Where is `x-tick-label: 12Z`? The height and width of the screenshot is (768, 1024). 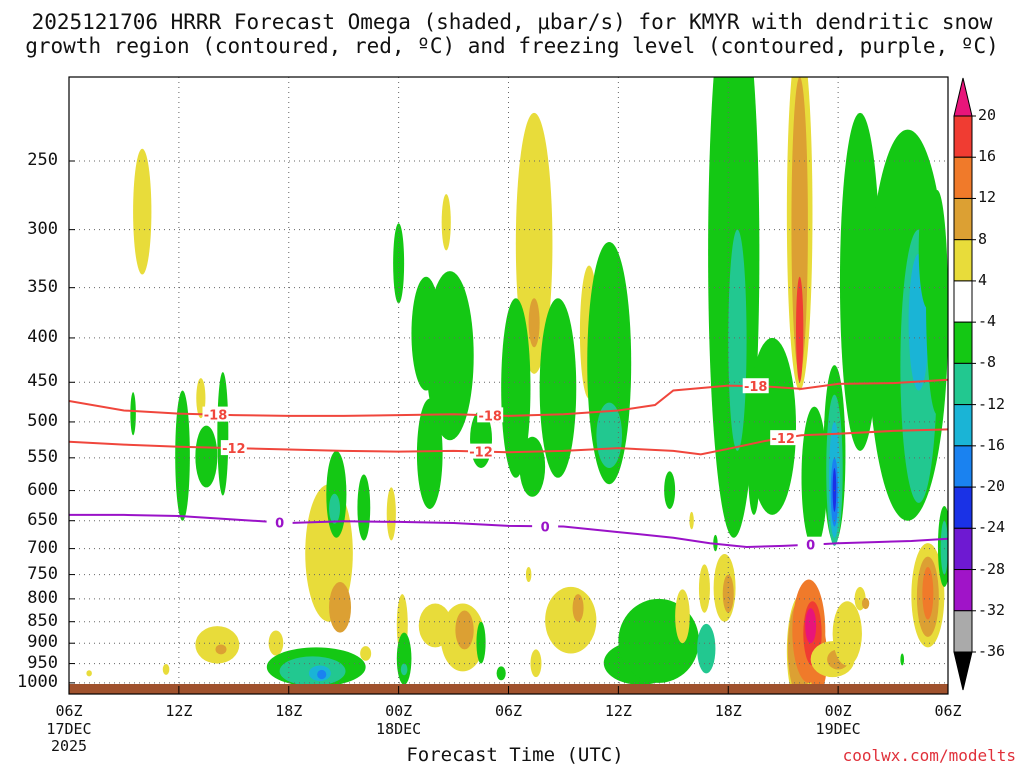
x-tick-label: 12Z is located at coordinates (179, 711).